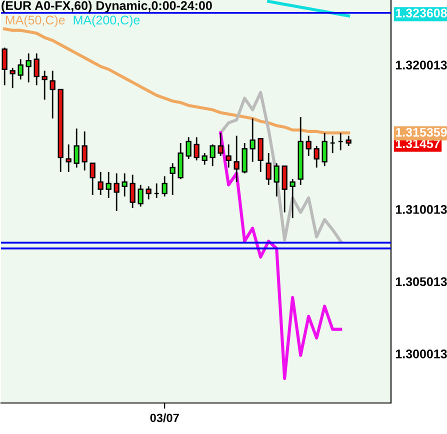 This screenshot has height=434, width=447. Describe the element at coordinates (107, 6) in the screenshot. I see `chart-title: (EUR A0-FX,60) Dynamic,0:00-24:00` at that location.